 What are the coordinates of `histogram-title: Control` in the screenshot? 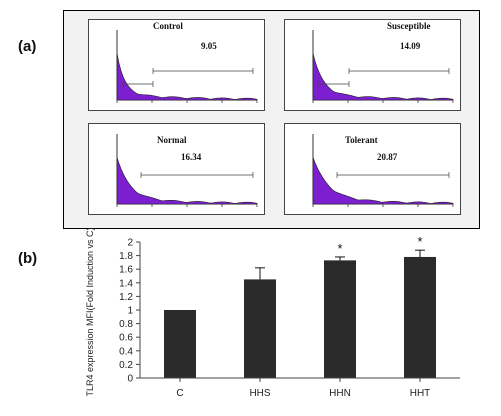 It's located at (168, 26).